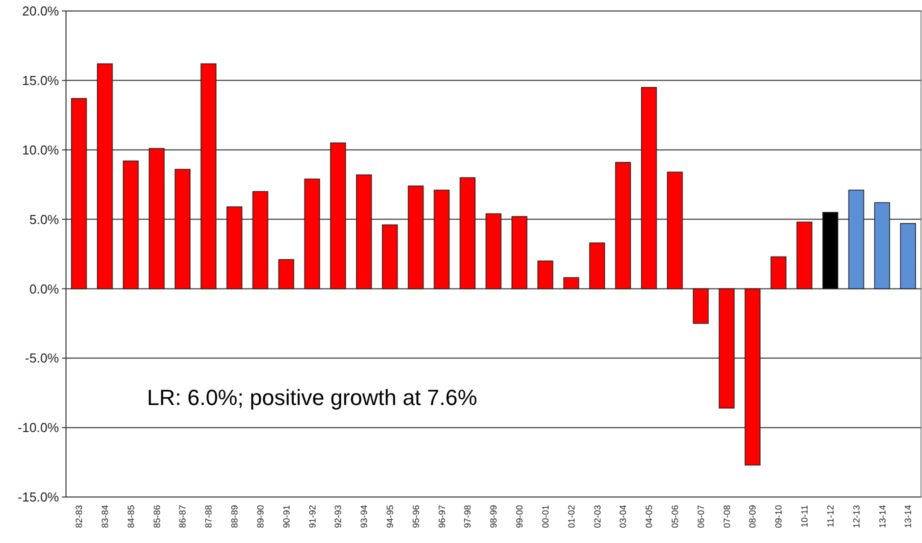  What do you see at coordinates (467, 516) in the screenshot?
I see `x-tick-label: 97-98` at bounding box center [467, 516].